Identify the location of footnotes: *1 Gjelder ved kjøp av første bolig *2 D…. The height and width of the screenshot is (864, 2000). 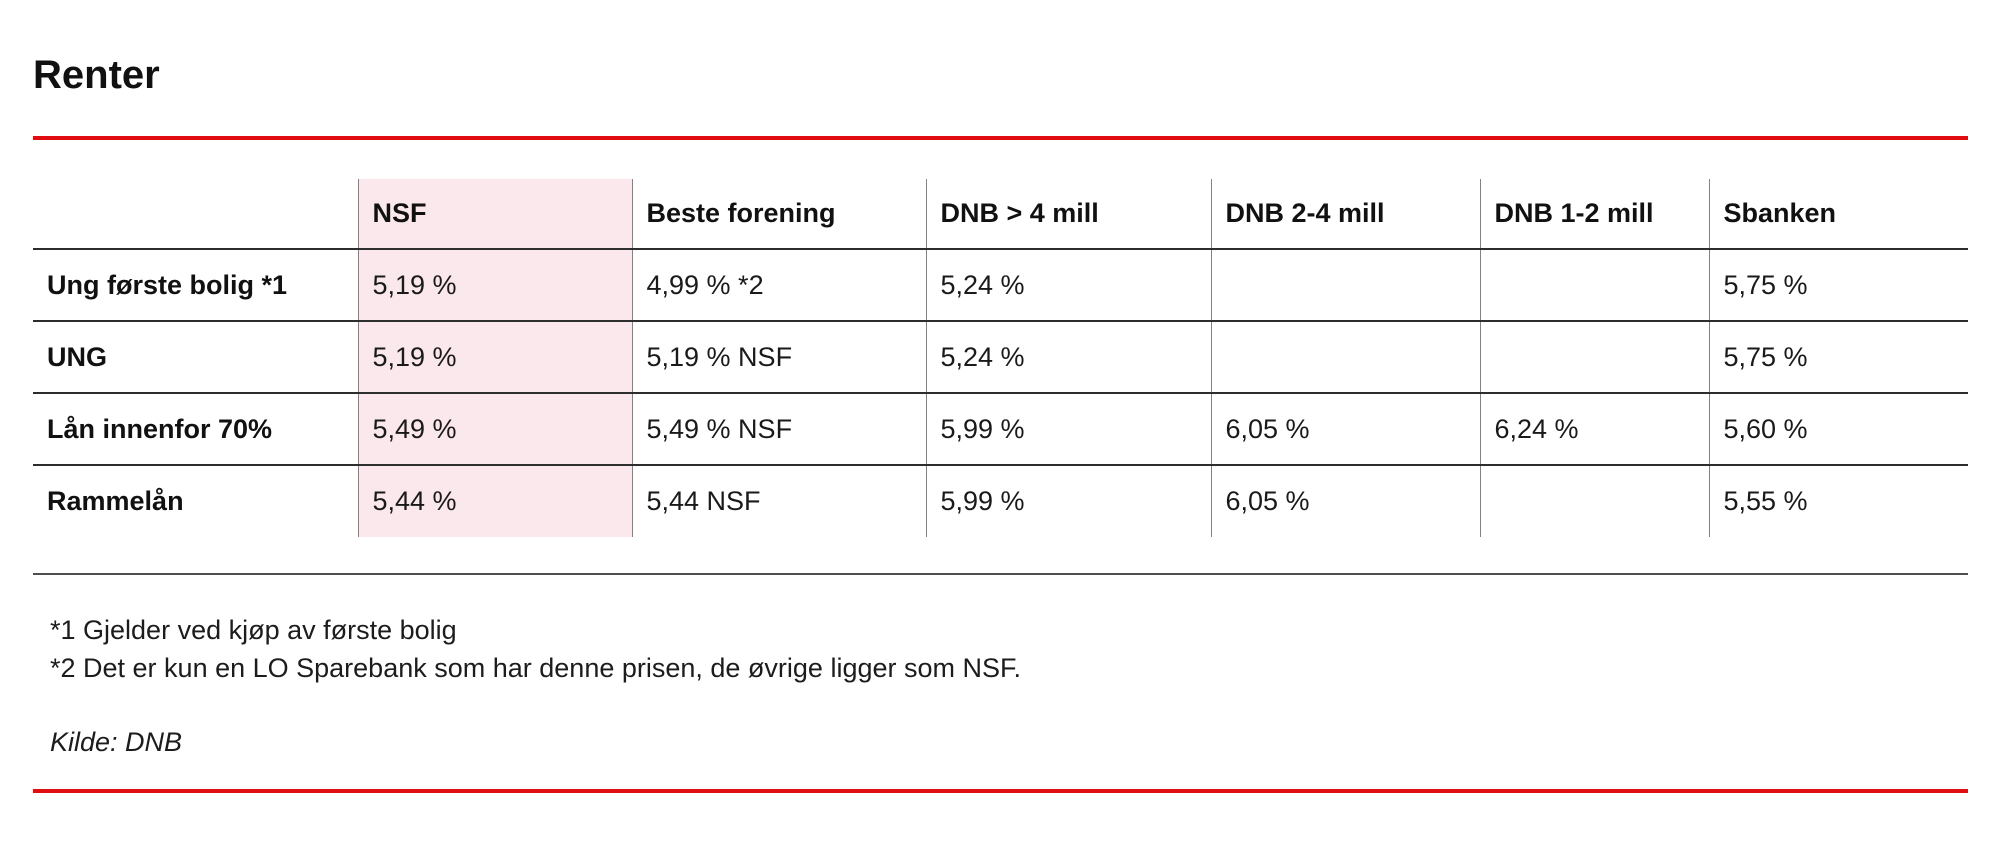
(1009, 649).